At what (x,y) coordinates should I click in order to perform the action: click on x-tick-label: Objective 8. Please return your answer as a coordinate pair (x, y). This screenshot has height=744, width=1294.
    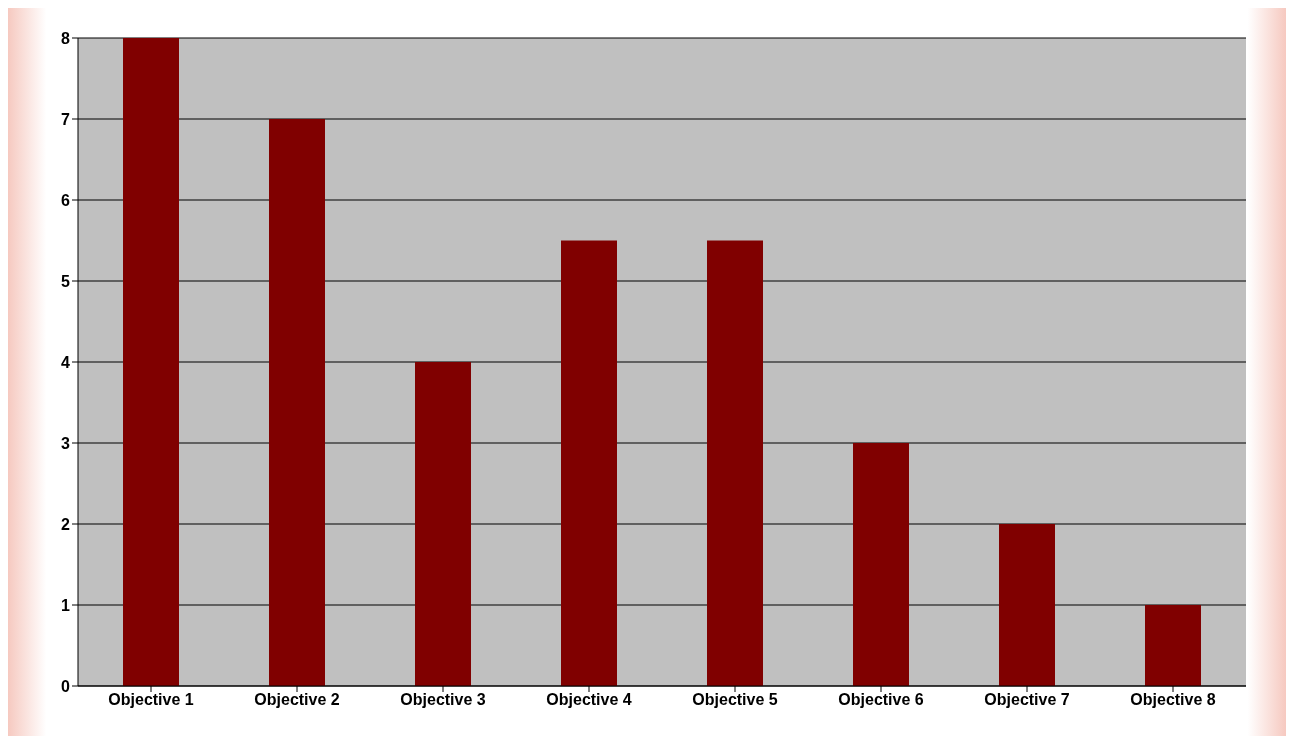
    Looking at the image, I should click on (1173, 700).